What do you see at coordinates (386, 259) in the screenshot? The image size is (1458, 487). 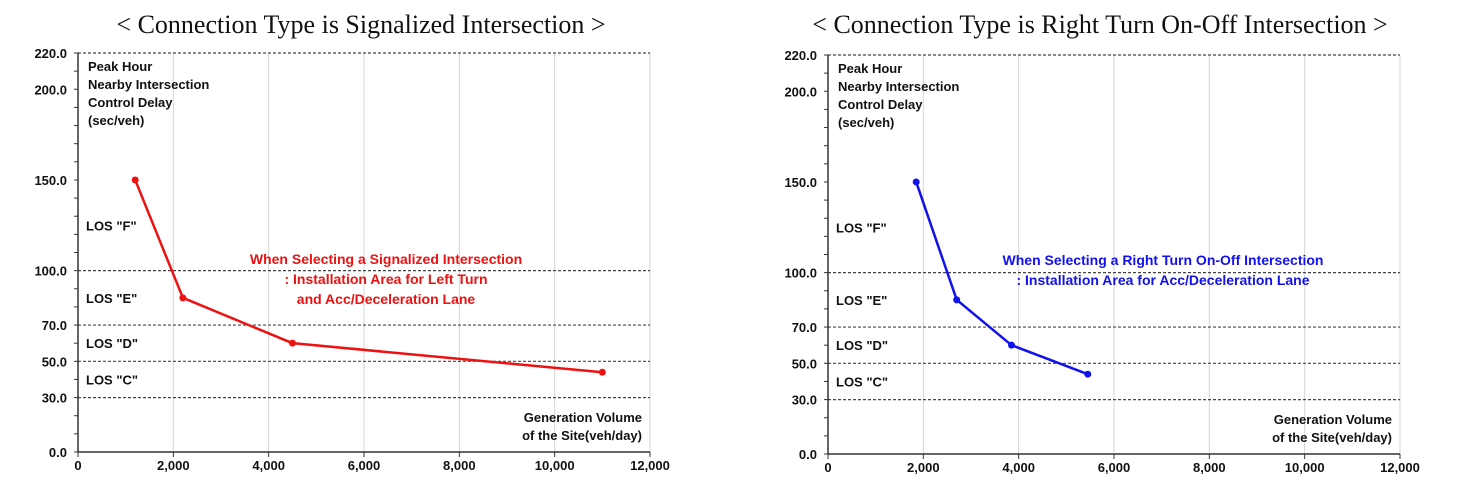 I see `annotation-text: When Selecting a Signalized Intersection` at bounding box center [386, 259].